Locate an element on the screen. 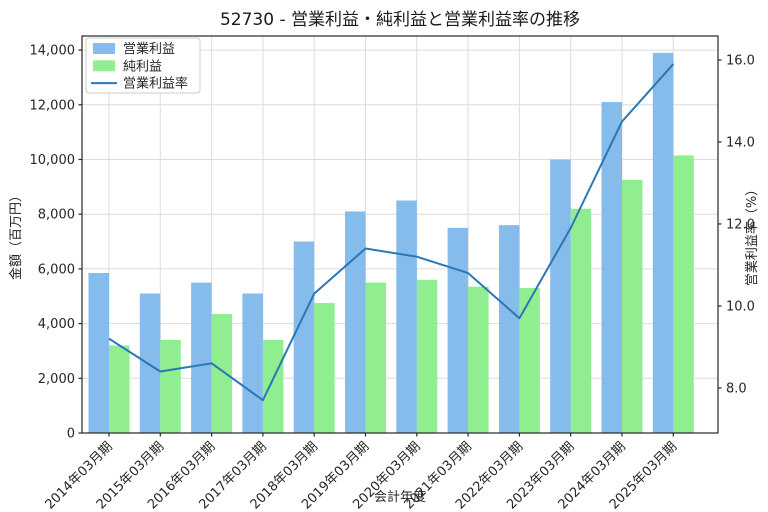 Image resolution: width=768 pixels, height=512 pixels. legend-label: 営業利益率 is located at coordinates (155, 84).